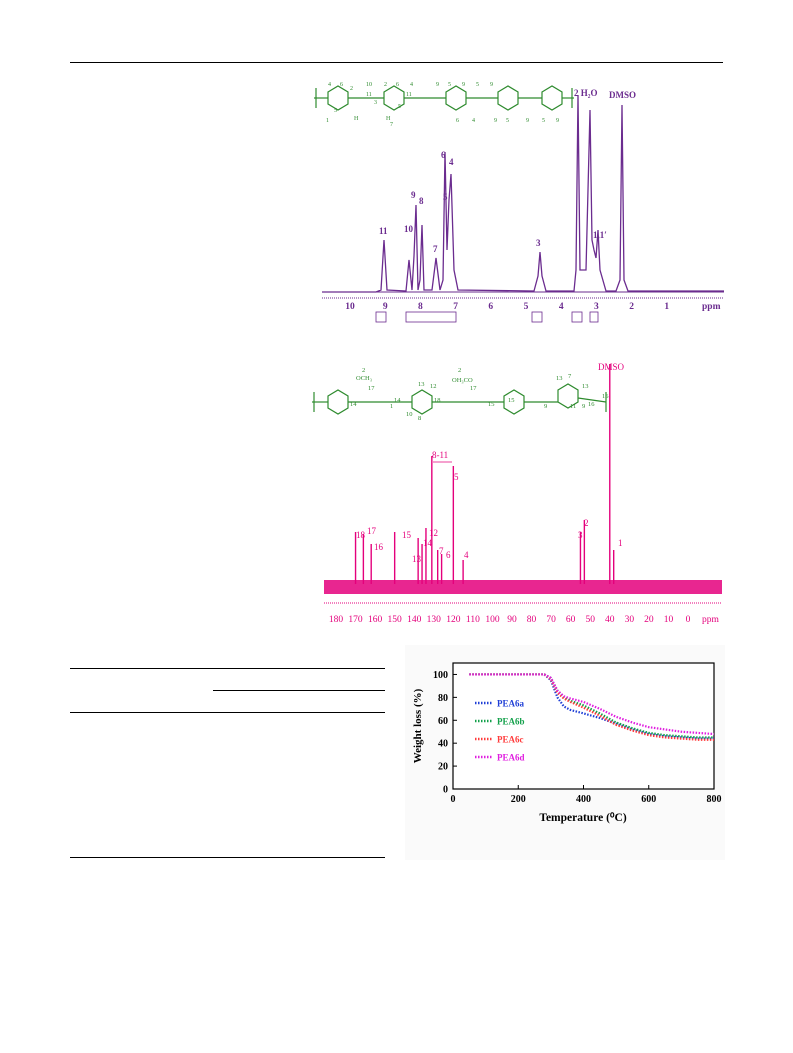  What do you see at coordinates (395, 620) in the screenshot?
I see `cnmr-tick-label: 150` at bounding box center [395, 620].